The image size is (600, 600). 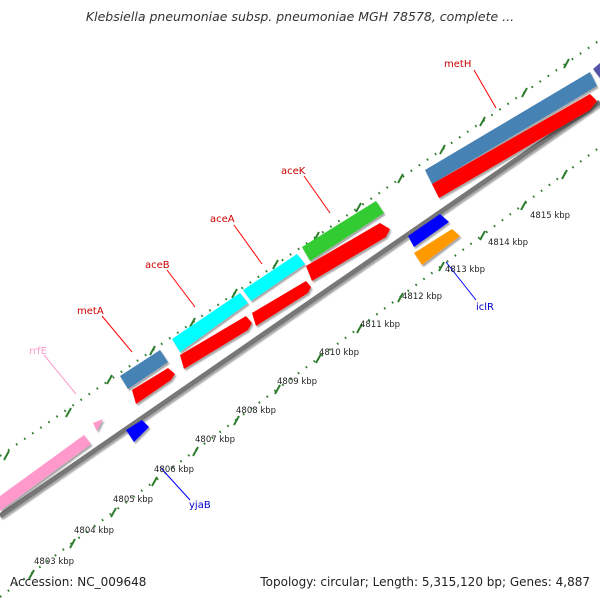 I want to click on gene-label-rrfE: rrfE, so click(x=38, y=351).